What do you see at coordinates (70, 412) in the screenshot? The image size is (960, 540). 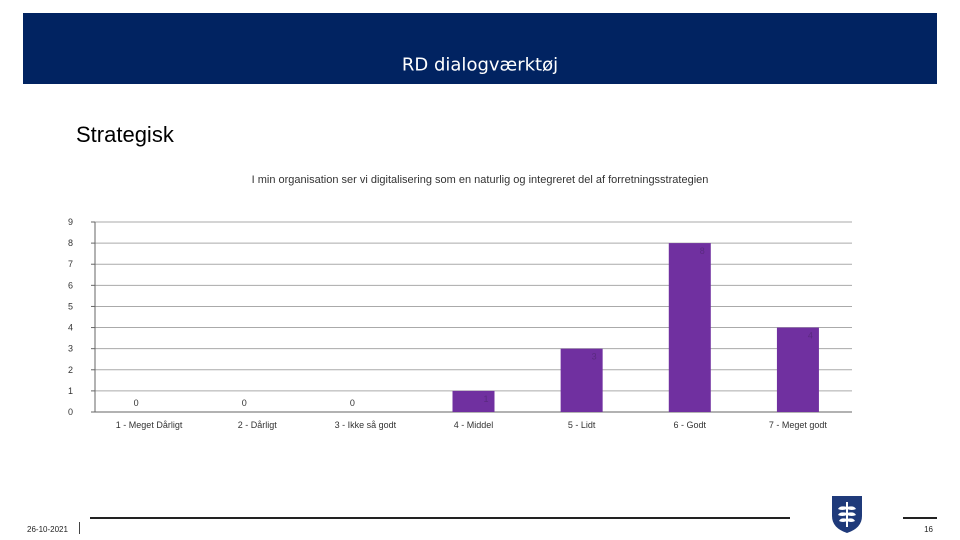 I see `y-tick-label: 0` at bounding box center [70, 412].